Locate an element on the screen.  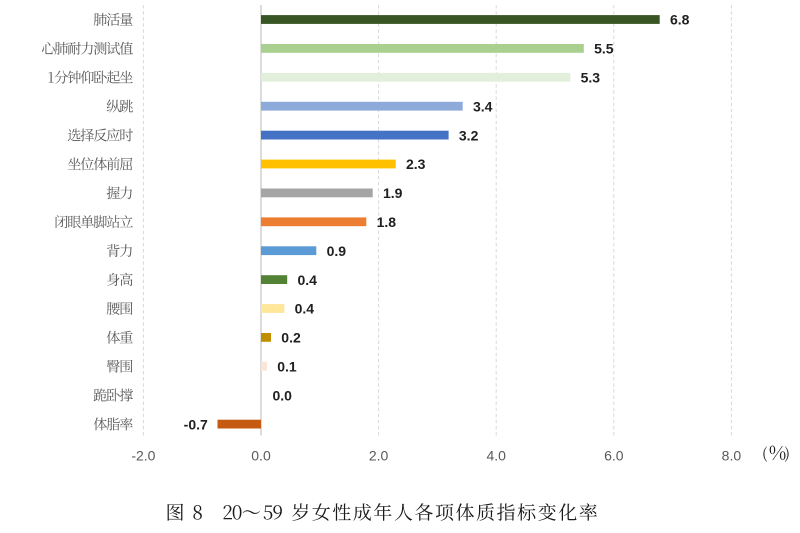
svg-text: 1.9 is located at coordinates (393, 193).